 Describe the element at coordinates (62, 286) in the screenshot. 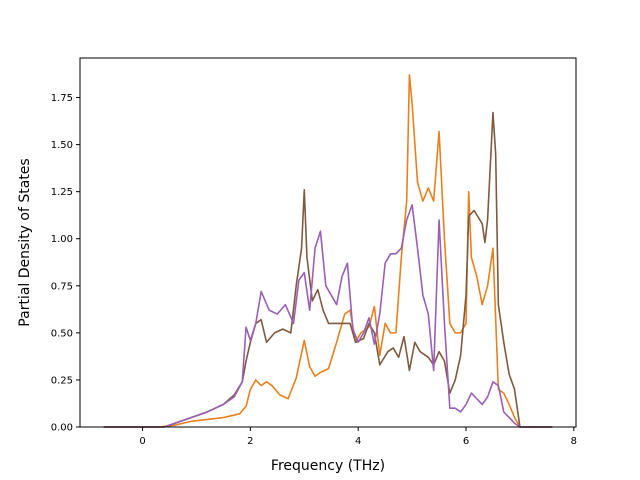

I see `y-tick-label: 0.75` at that location.